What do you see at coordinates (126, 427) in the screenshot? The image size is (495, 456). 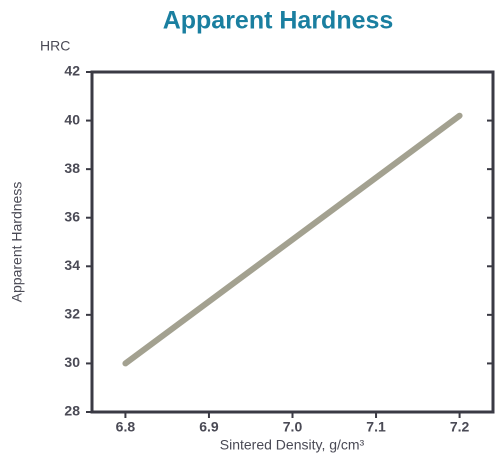 I see `x-tick-label: 6.8` at bounding box center [126, 427].